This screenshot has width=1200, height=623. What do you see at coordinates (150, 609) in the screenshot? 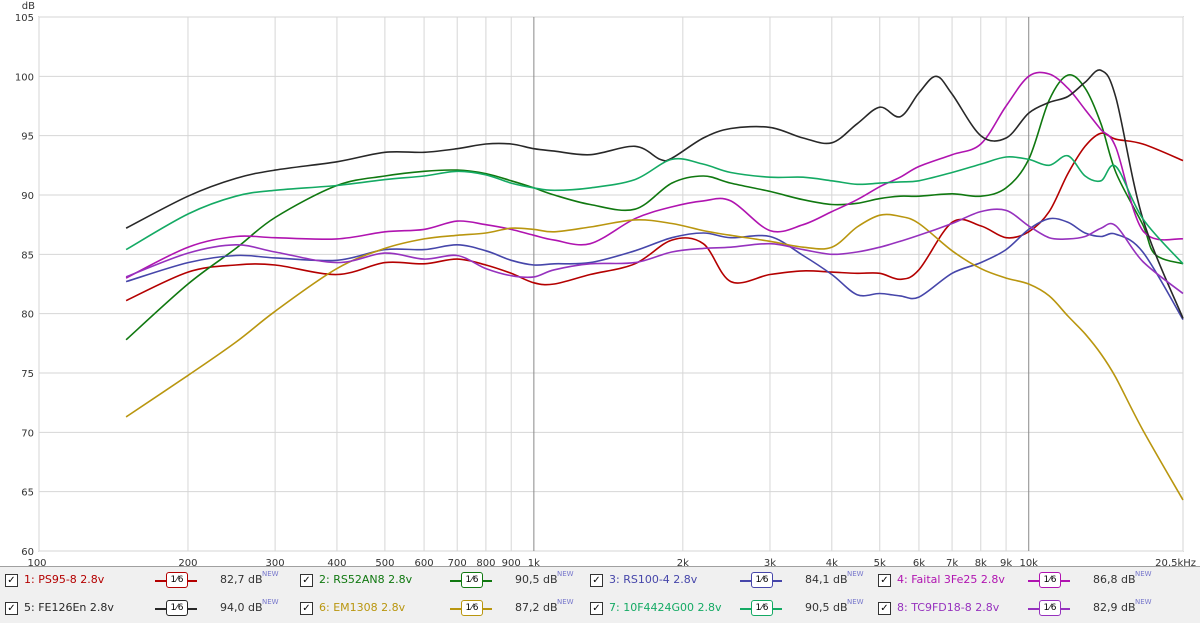
I see `legend-item-5: ✓ 5: FE126En 2.8v 1⁄6 94,0 dB NEW` at bounding box center [150, 609].